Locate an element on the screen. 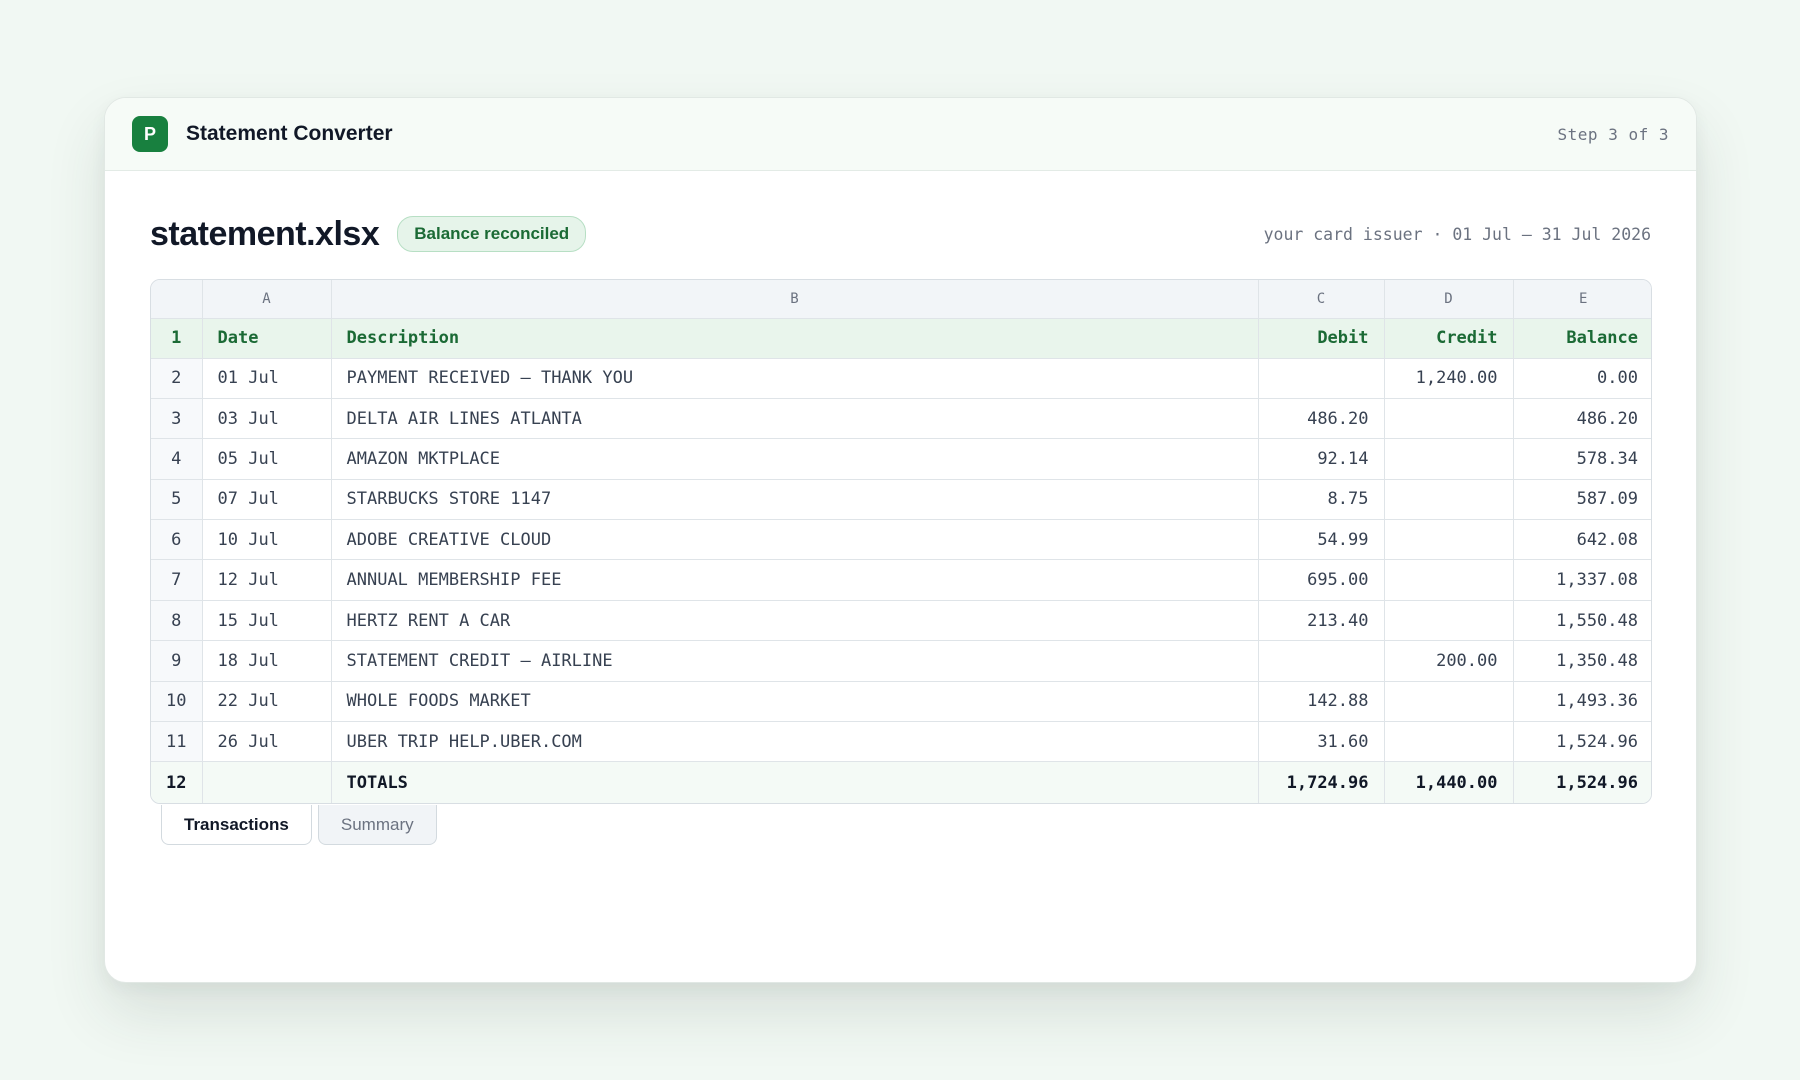 This screenshot has height=1080, width=1800. row-number: 6 is located at coordinates (177, 540).